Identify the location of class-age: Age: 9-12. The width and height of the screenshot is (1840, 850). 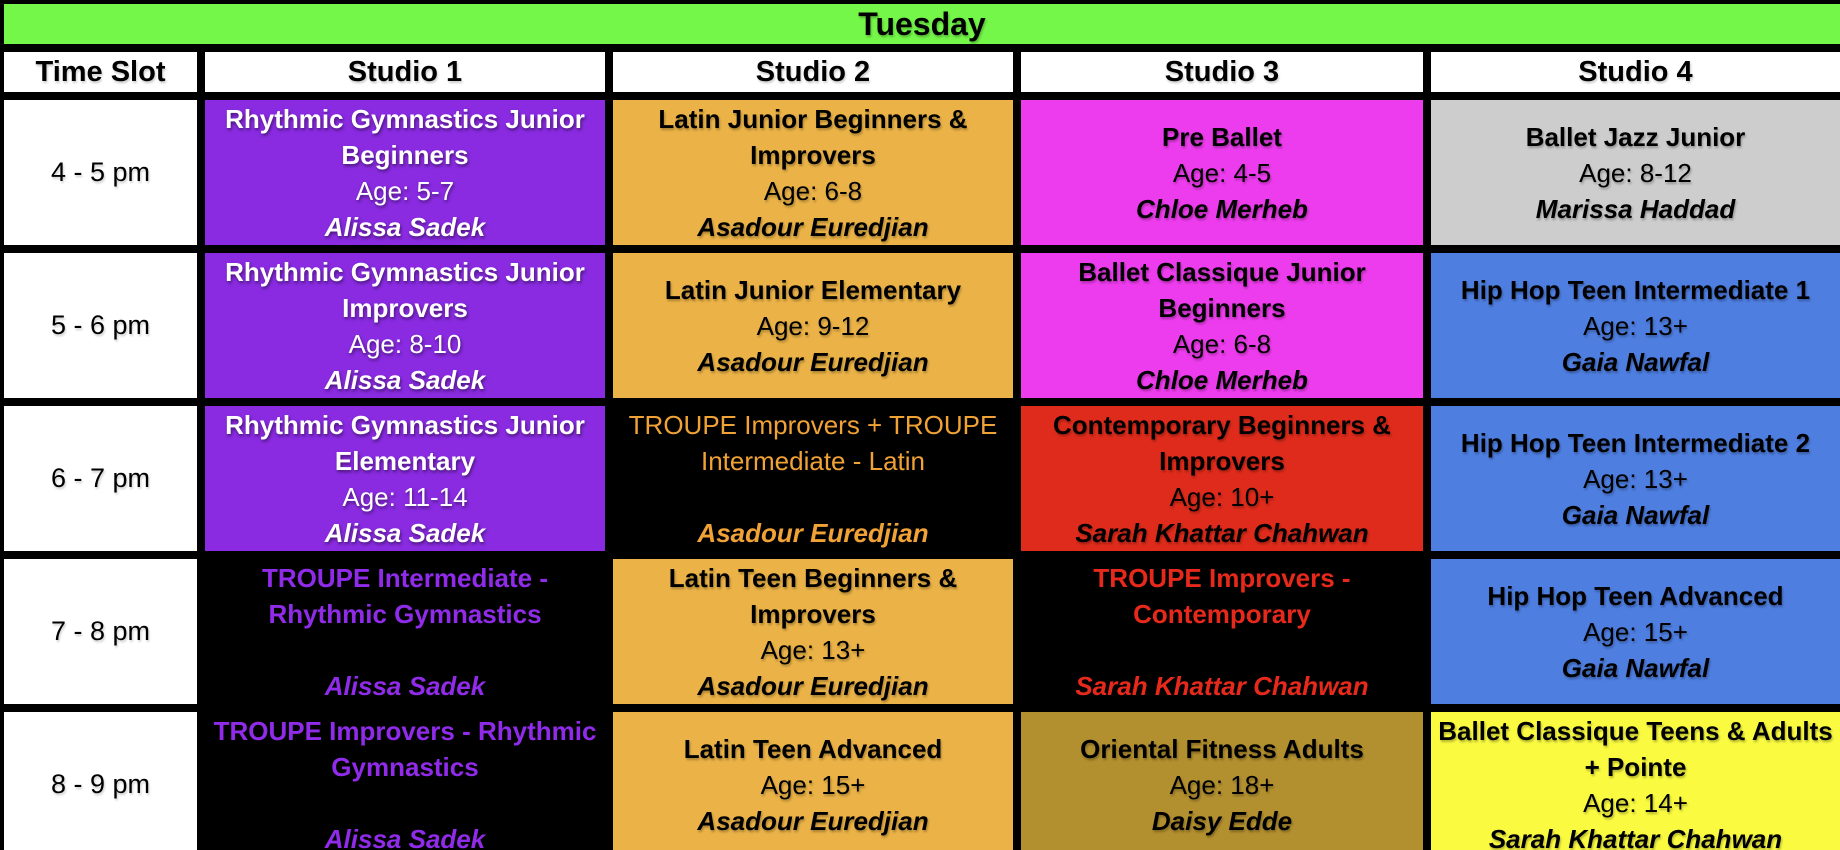
(813, 325).